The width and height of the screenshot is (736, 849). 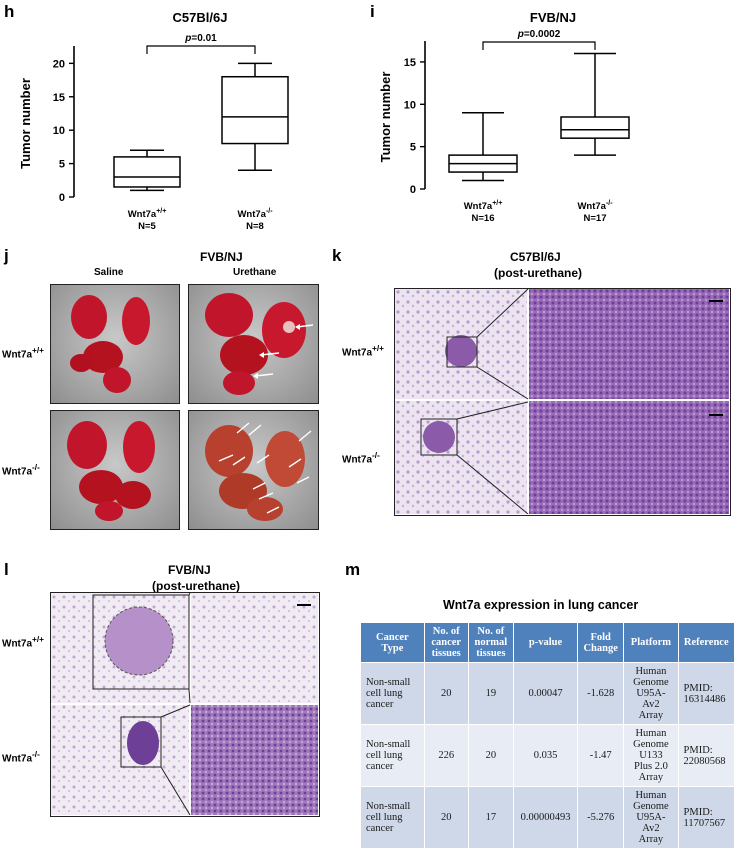 What do you see at coordinates (337, 255) in the screenshot?
I see `panel-label-k: k` at bounding box center [337, 255].